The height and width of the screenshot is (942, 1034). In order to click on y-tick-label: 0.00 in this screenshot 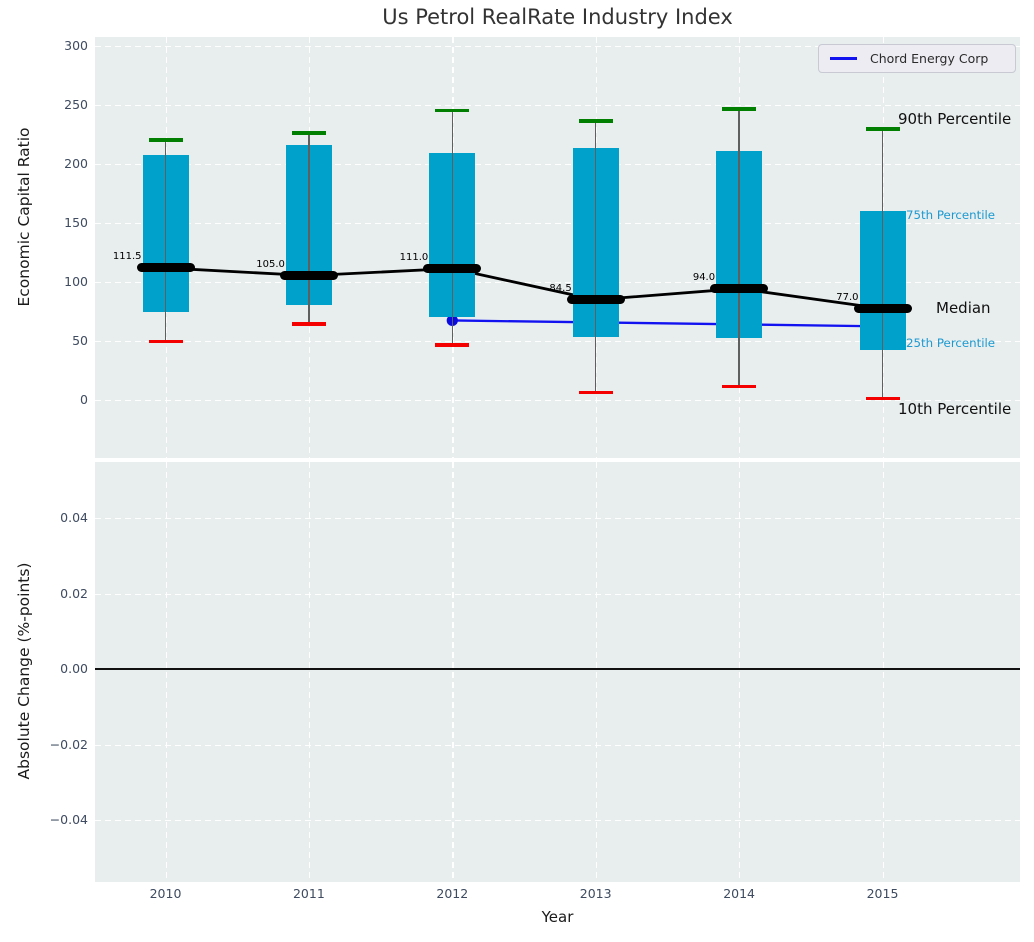, I will do `click(74, 668)`.